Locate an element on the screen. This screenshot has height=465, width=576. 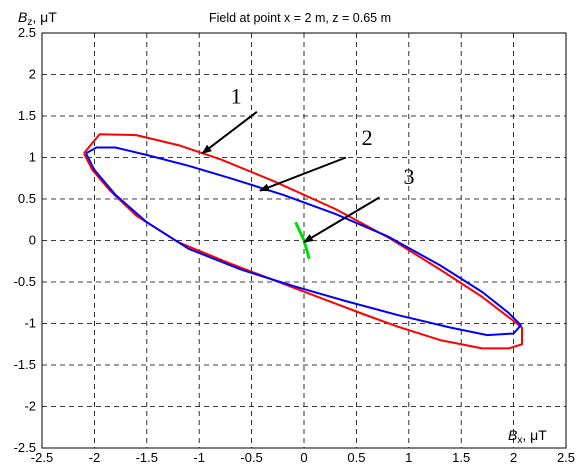
y-tick-label: -2.5 is located at coordinates (25, 447).